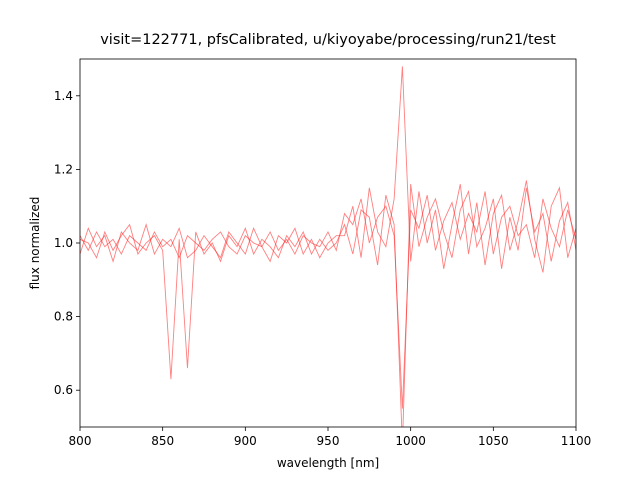  I want to click on x-tick-label: 800, so click(80, 441).